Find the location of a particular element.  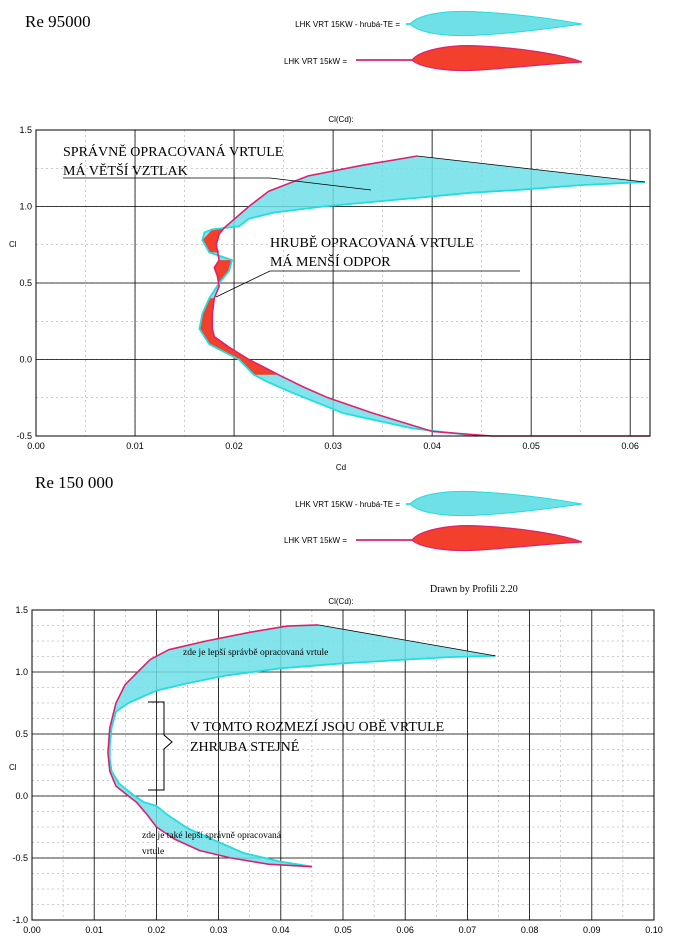

legend-2: LHK VRT 15KW - hrubá-TE = LHK VRT 15kW = is located at coordinates (433, 521).